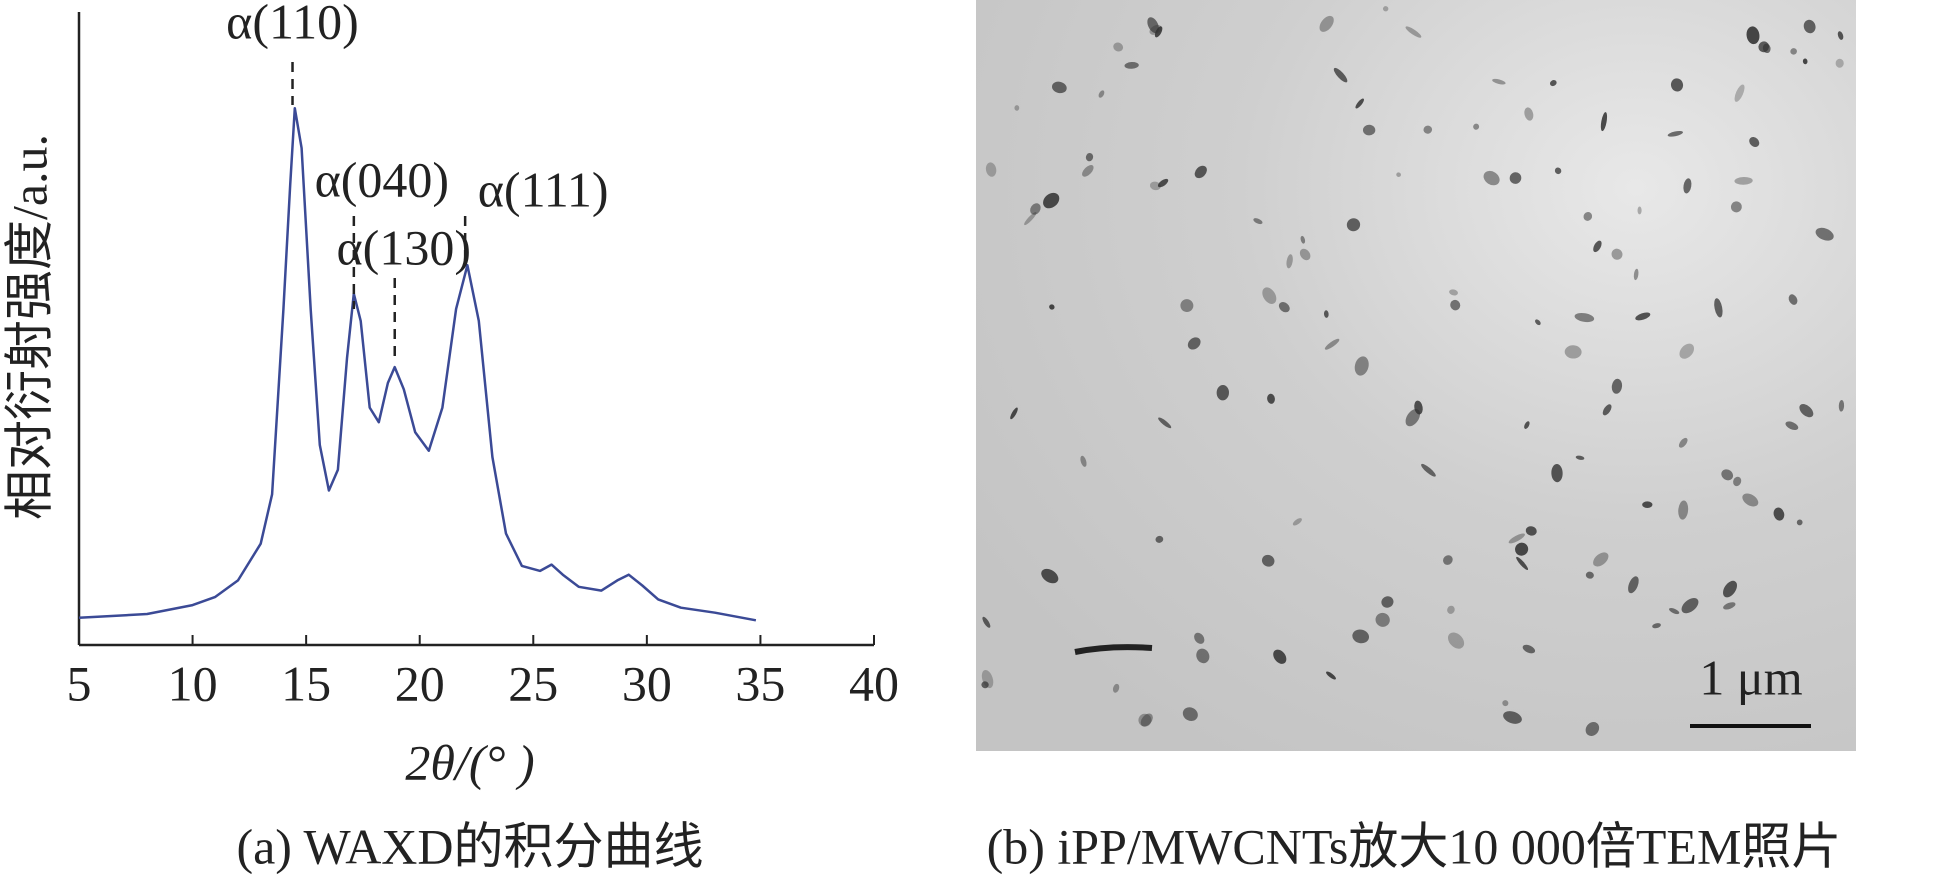 This screenshot has height=887, width=1937. What do you see at coordinates (79, 683) in the screenshot?
I see `x-tick-label: 5` at bounding box center [79, 683].